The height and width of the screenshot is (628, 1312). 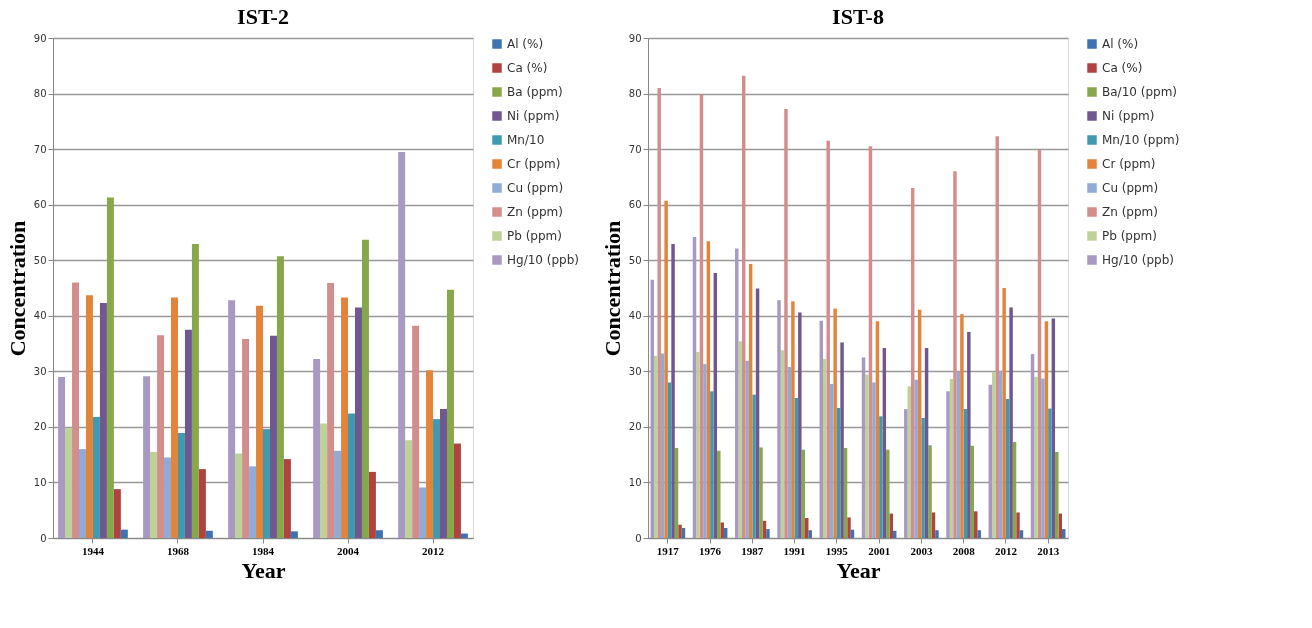 What do you see at coordinates (535, 188) in the screenshot?
I see `legend-label: Cu (ppm)` at bounding box center [535, 188].